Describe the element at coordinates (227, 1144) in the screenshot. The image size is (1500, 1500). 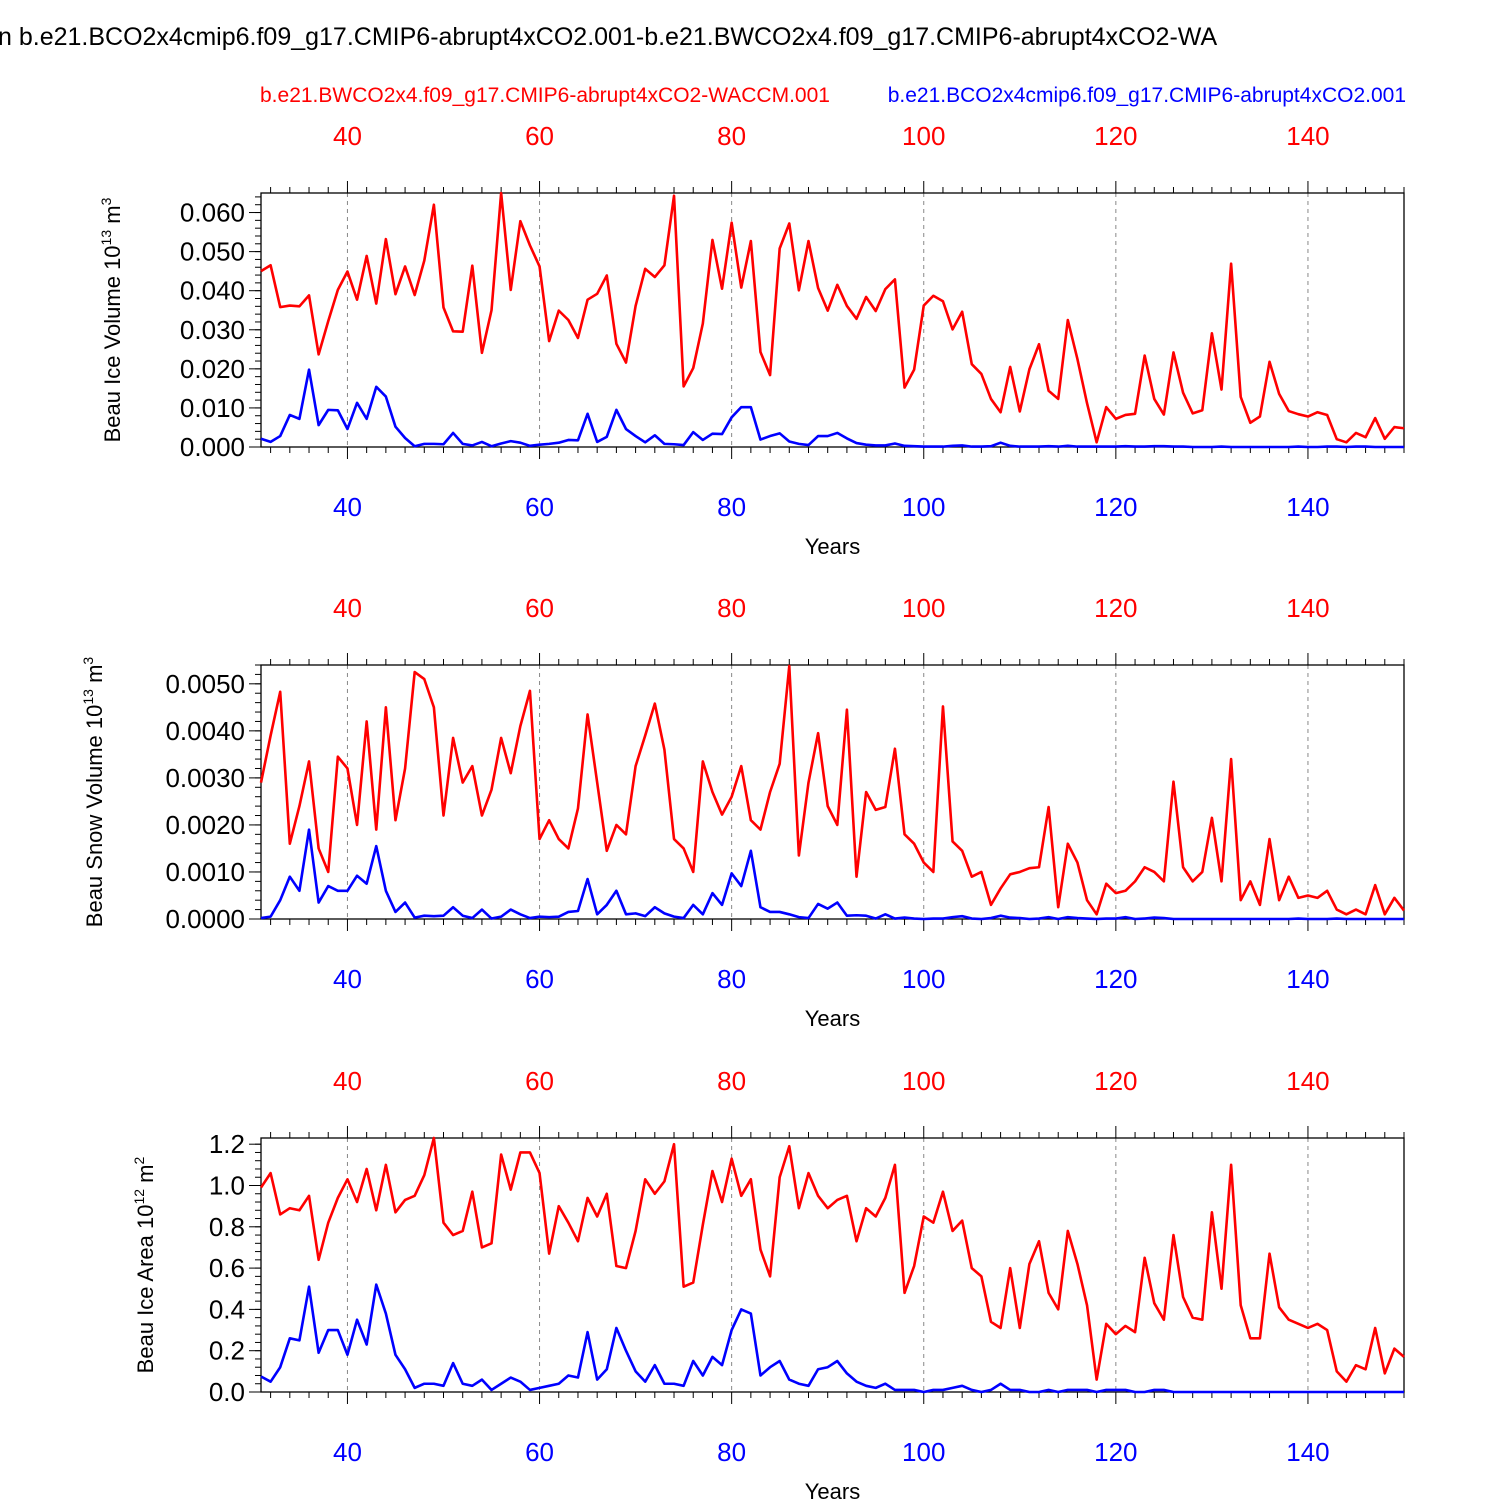
I see `y-tick-label: 1.2` at that location.